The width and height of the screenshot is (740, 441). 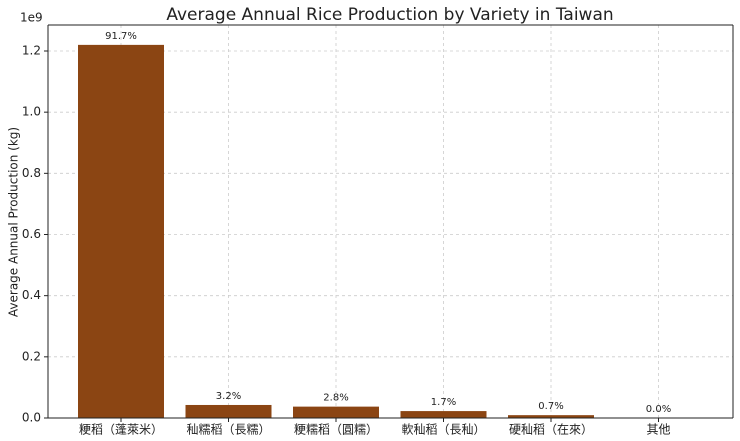 What do you see at coordinates (335, 398) in the screenshot?
I see `share-label: 2.8%` at bounding box center [335, 398].